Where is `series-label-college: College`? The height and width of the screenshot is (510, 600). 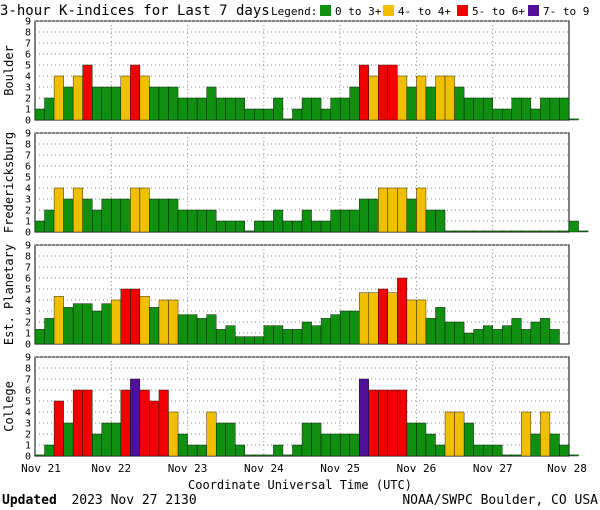 series-label-college: College is located at coordinates (9, 406).